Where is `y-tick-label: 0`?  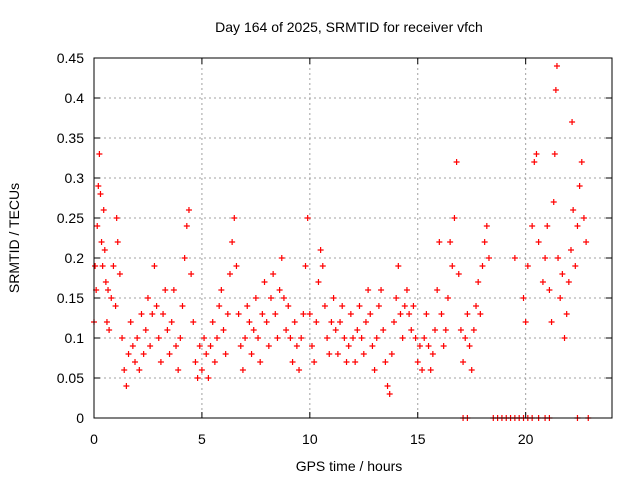 y-tick-label: 0 is located at coordinates (80, 418).